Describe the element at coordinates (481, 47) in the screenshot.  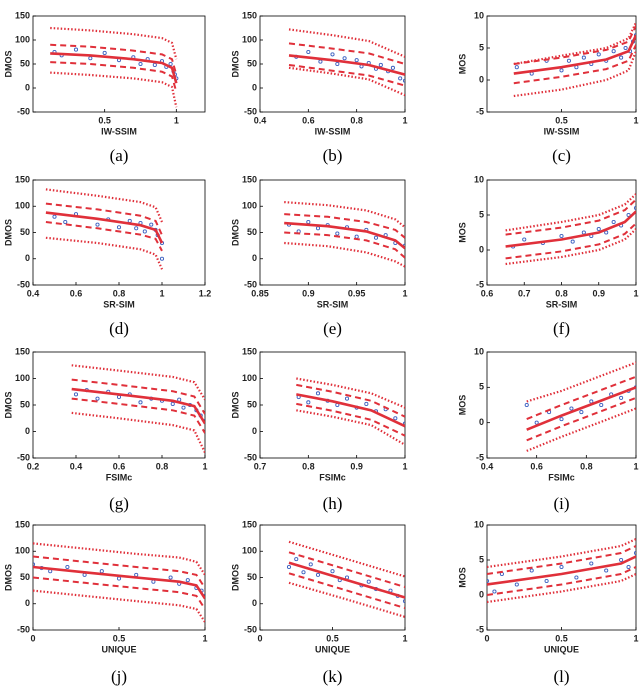
I see `y-tick-label: 5` at that location.